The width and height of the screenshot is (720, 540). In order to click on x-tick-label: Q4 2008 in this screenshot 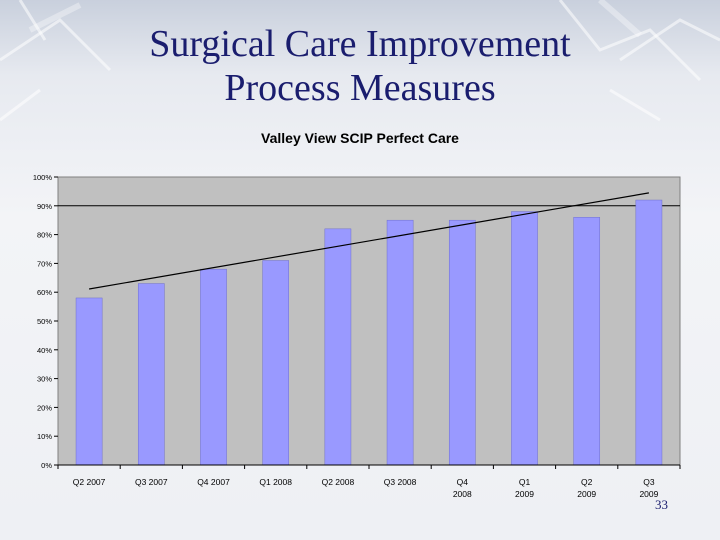, I will do `click(462, 488)`.